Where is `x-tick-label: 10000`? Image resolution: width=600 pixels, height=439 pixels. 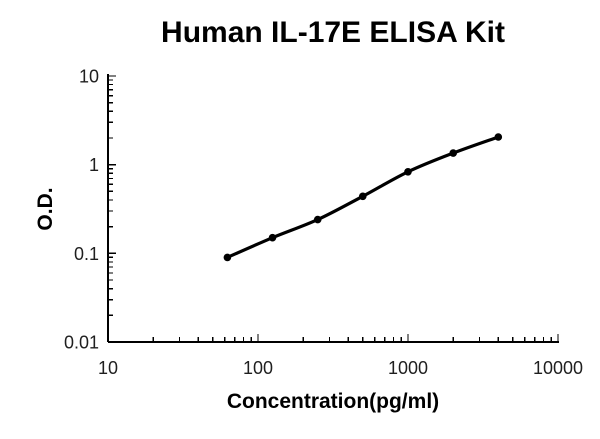
x-tick-label: 10000 is located at coordinates (558, 368).